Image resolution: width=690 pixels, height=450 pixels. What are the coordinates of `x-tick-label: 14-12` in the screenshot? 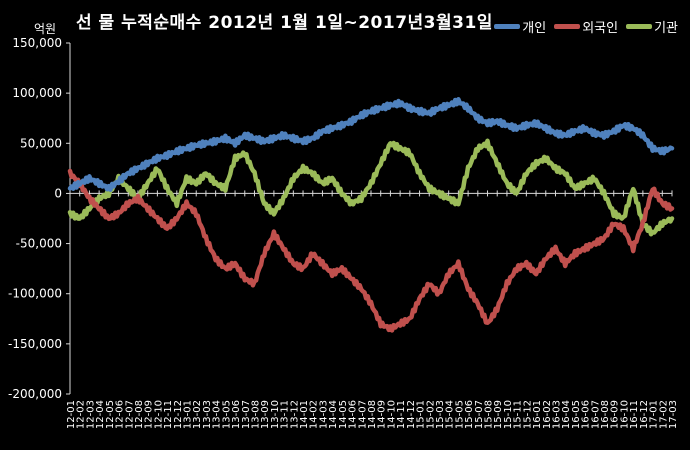 It's located at (411, 414).